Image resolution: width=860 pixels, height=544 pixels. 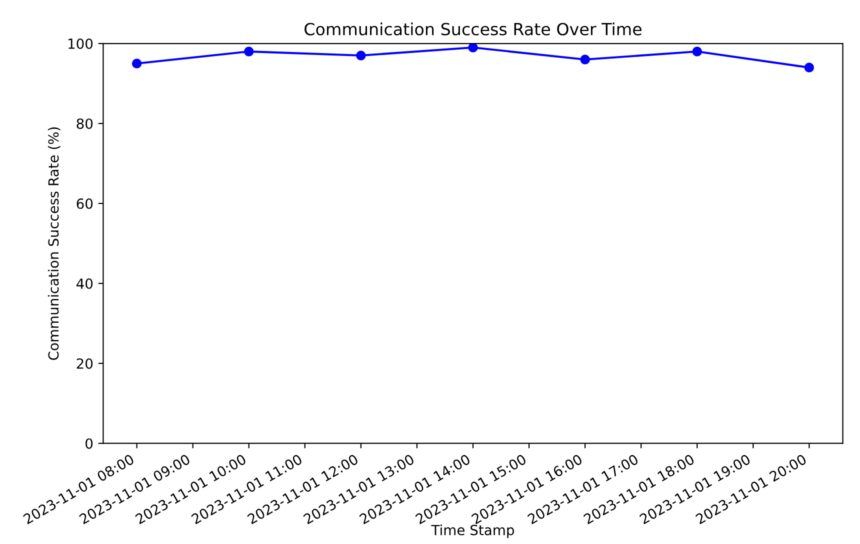 I want to click on y-tick-label: 60, so click(x=84, y=203).